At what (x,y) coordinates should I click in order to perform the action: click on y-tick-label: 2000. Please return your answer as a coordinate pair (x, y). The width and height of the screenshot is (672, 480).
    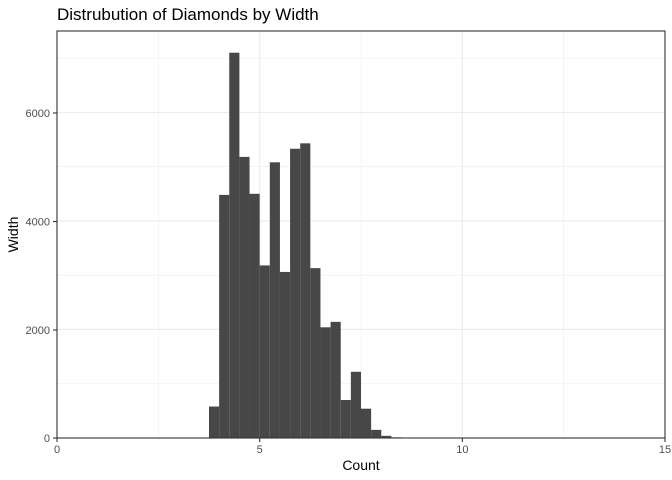
    Looking at the image, I should click on (38, 331).